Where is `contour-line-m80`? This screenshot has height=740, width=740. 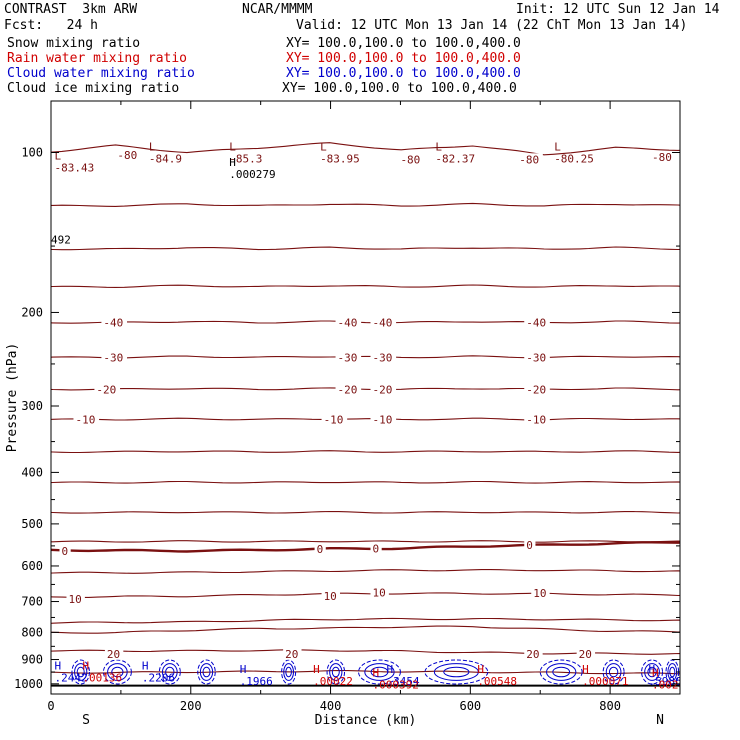 contour-line-m80 is located at coordinates (365, 149).